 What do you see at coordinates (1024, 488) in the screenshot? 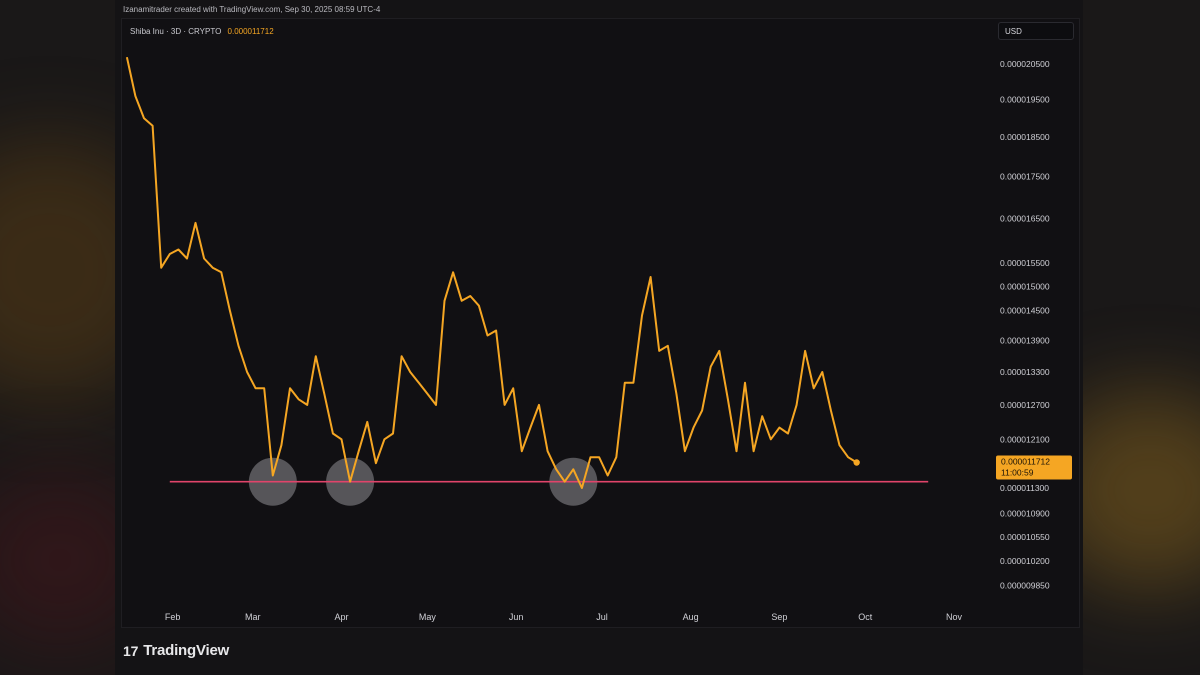
I see `y-tick-label: 0.000011300` at bounding box center [1024, 488].